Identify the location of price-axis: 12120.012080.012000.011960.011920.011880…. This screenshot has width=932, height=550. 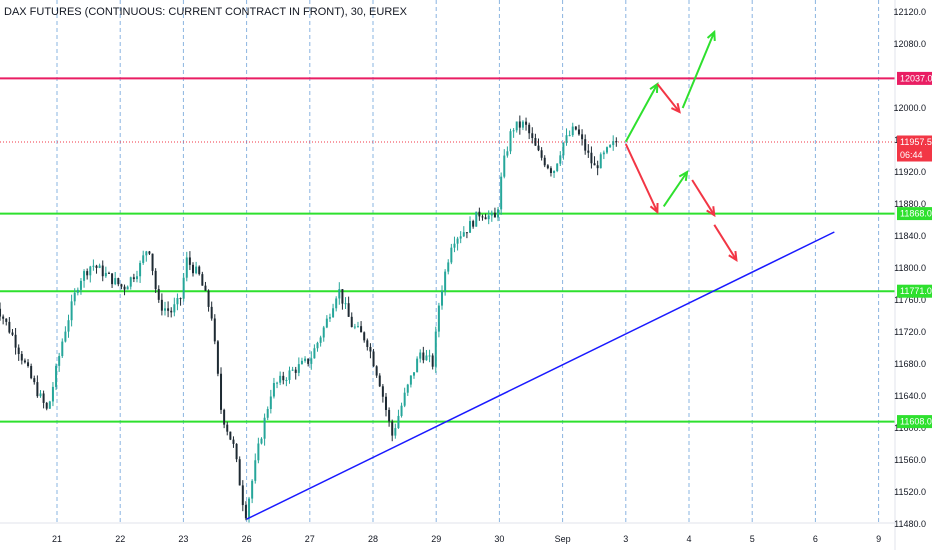
(909, 268).